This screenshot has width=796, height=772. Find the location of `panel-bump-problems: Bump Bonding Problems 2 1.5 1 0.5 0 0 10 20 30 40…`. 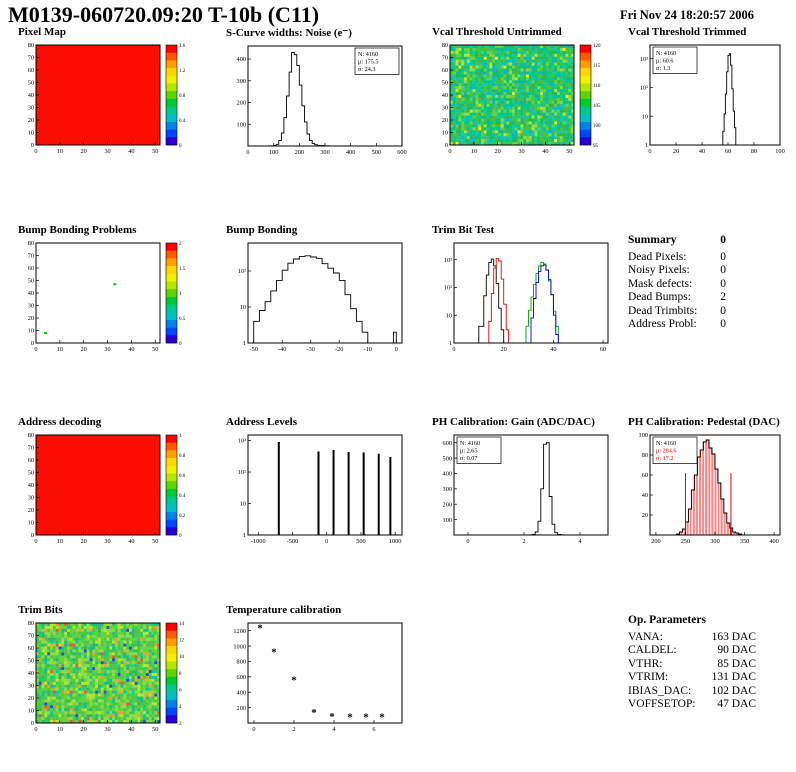

panel-bump-problems: Bump Bonding Problems 2 1.5 1 0.5 0 0 10 20 30 40… is located at coordinates (105, 289).